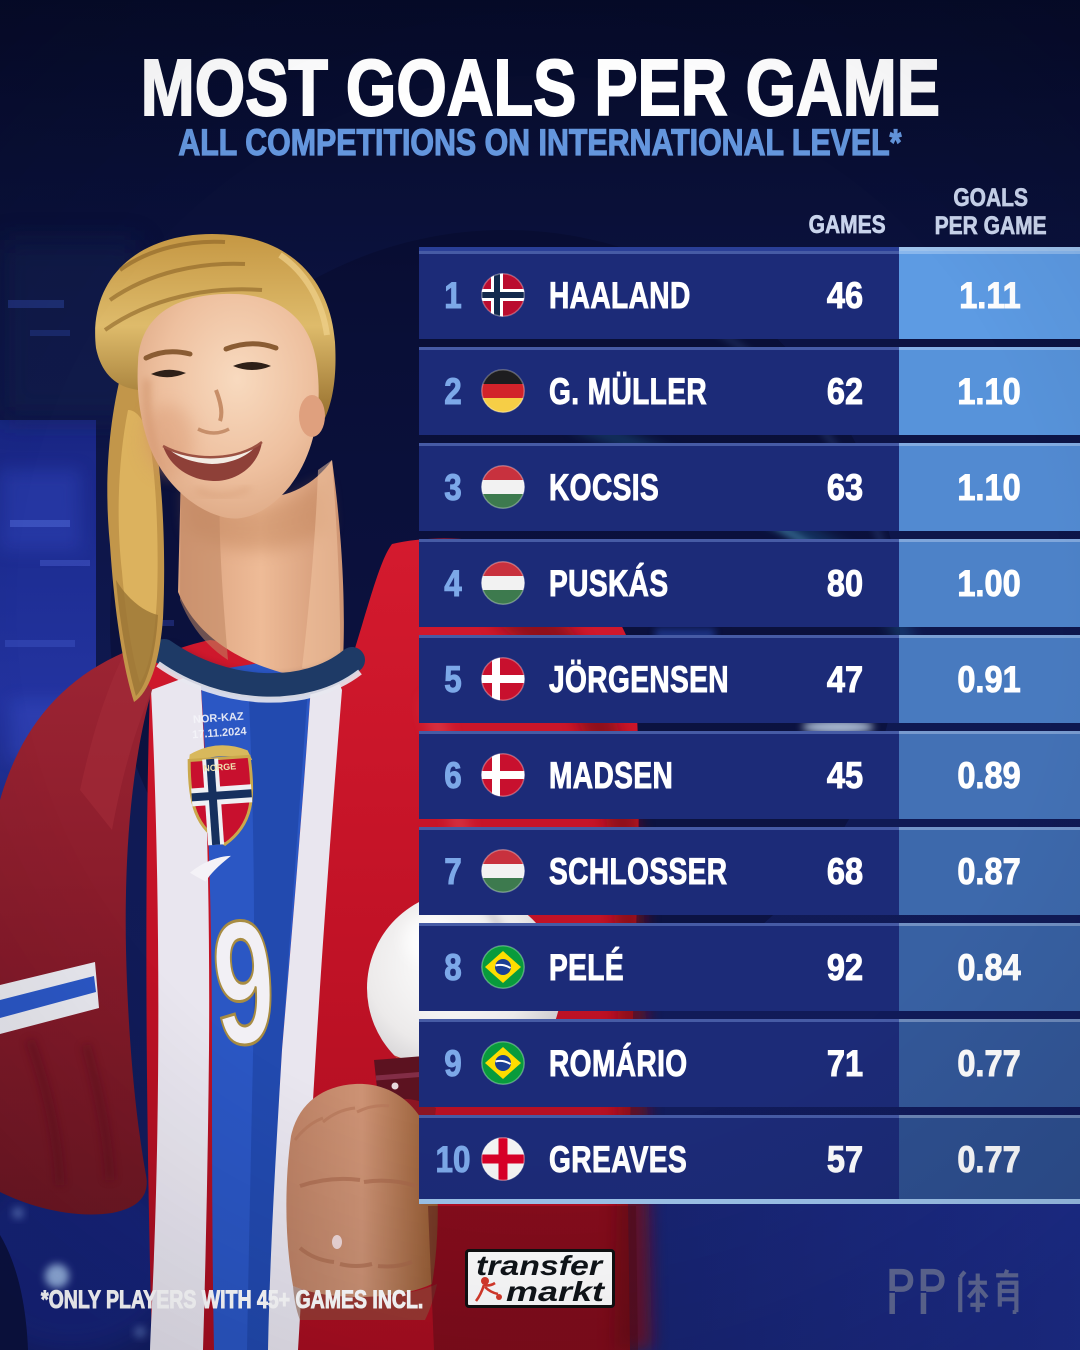 This screenshot has width=1080, height=1350. What do you see at coordinates (219, 719) in the screenshot?
I see `svg-text: NOR-KAZ` at bounding box center [219, 719].